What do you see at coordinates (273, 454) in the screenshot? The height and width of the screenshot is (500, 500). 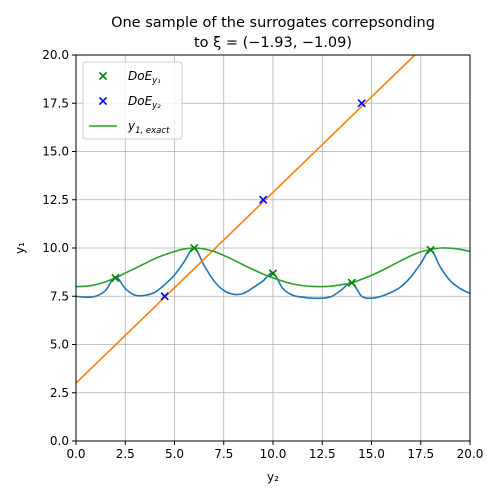 I see `x-tick-label: 10.0` at bounding box center [273, 454].